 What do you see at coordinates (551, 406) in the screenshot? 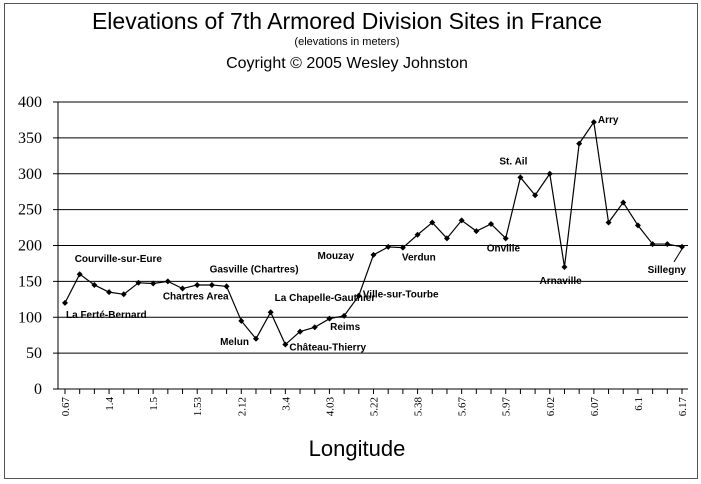
I see `x-tick-label: 6.02` at bounding box center [551, 406].